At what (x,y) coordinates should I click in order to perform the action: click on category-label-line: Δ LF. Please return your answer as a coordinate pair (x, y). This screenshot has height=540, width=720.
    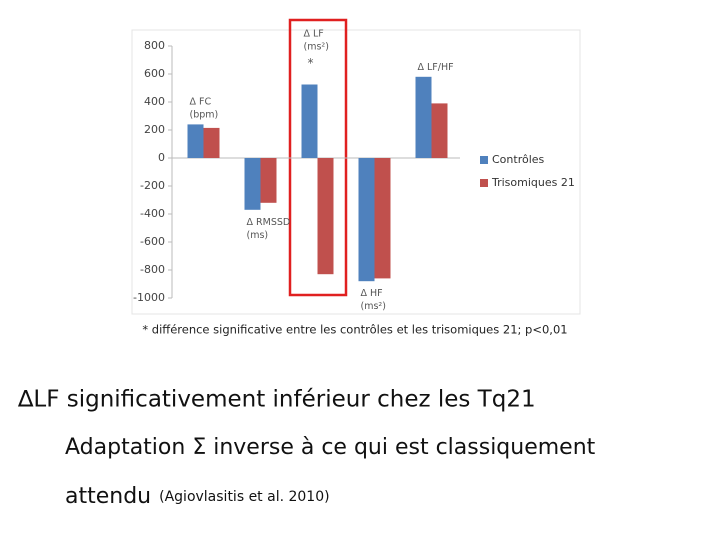
    Looking at the image, I should click on (314, 33).